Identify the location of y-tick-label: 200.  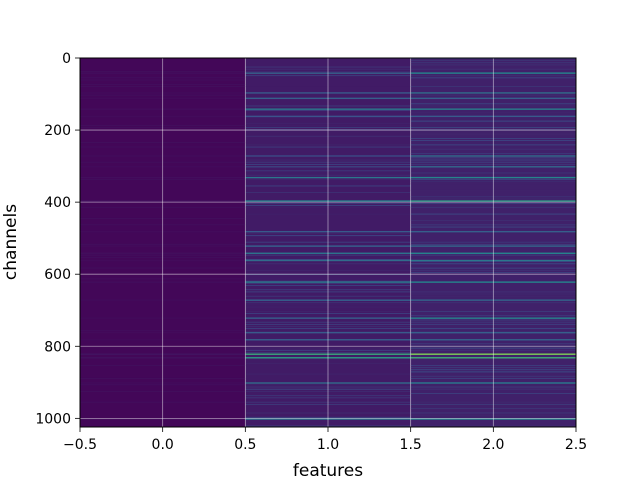
(57, 131).